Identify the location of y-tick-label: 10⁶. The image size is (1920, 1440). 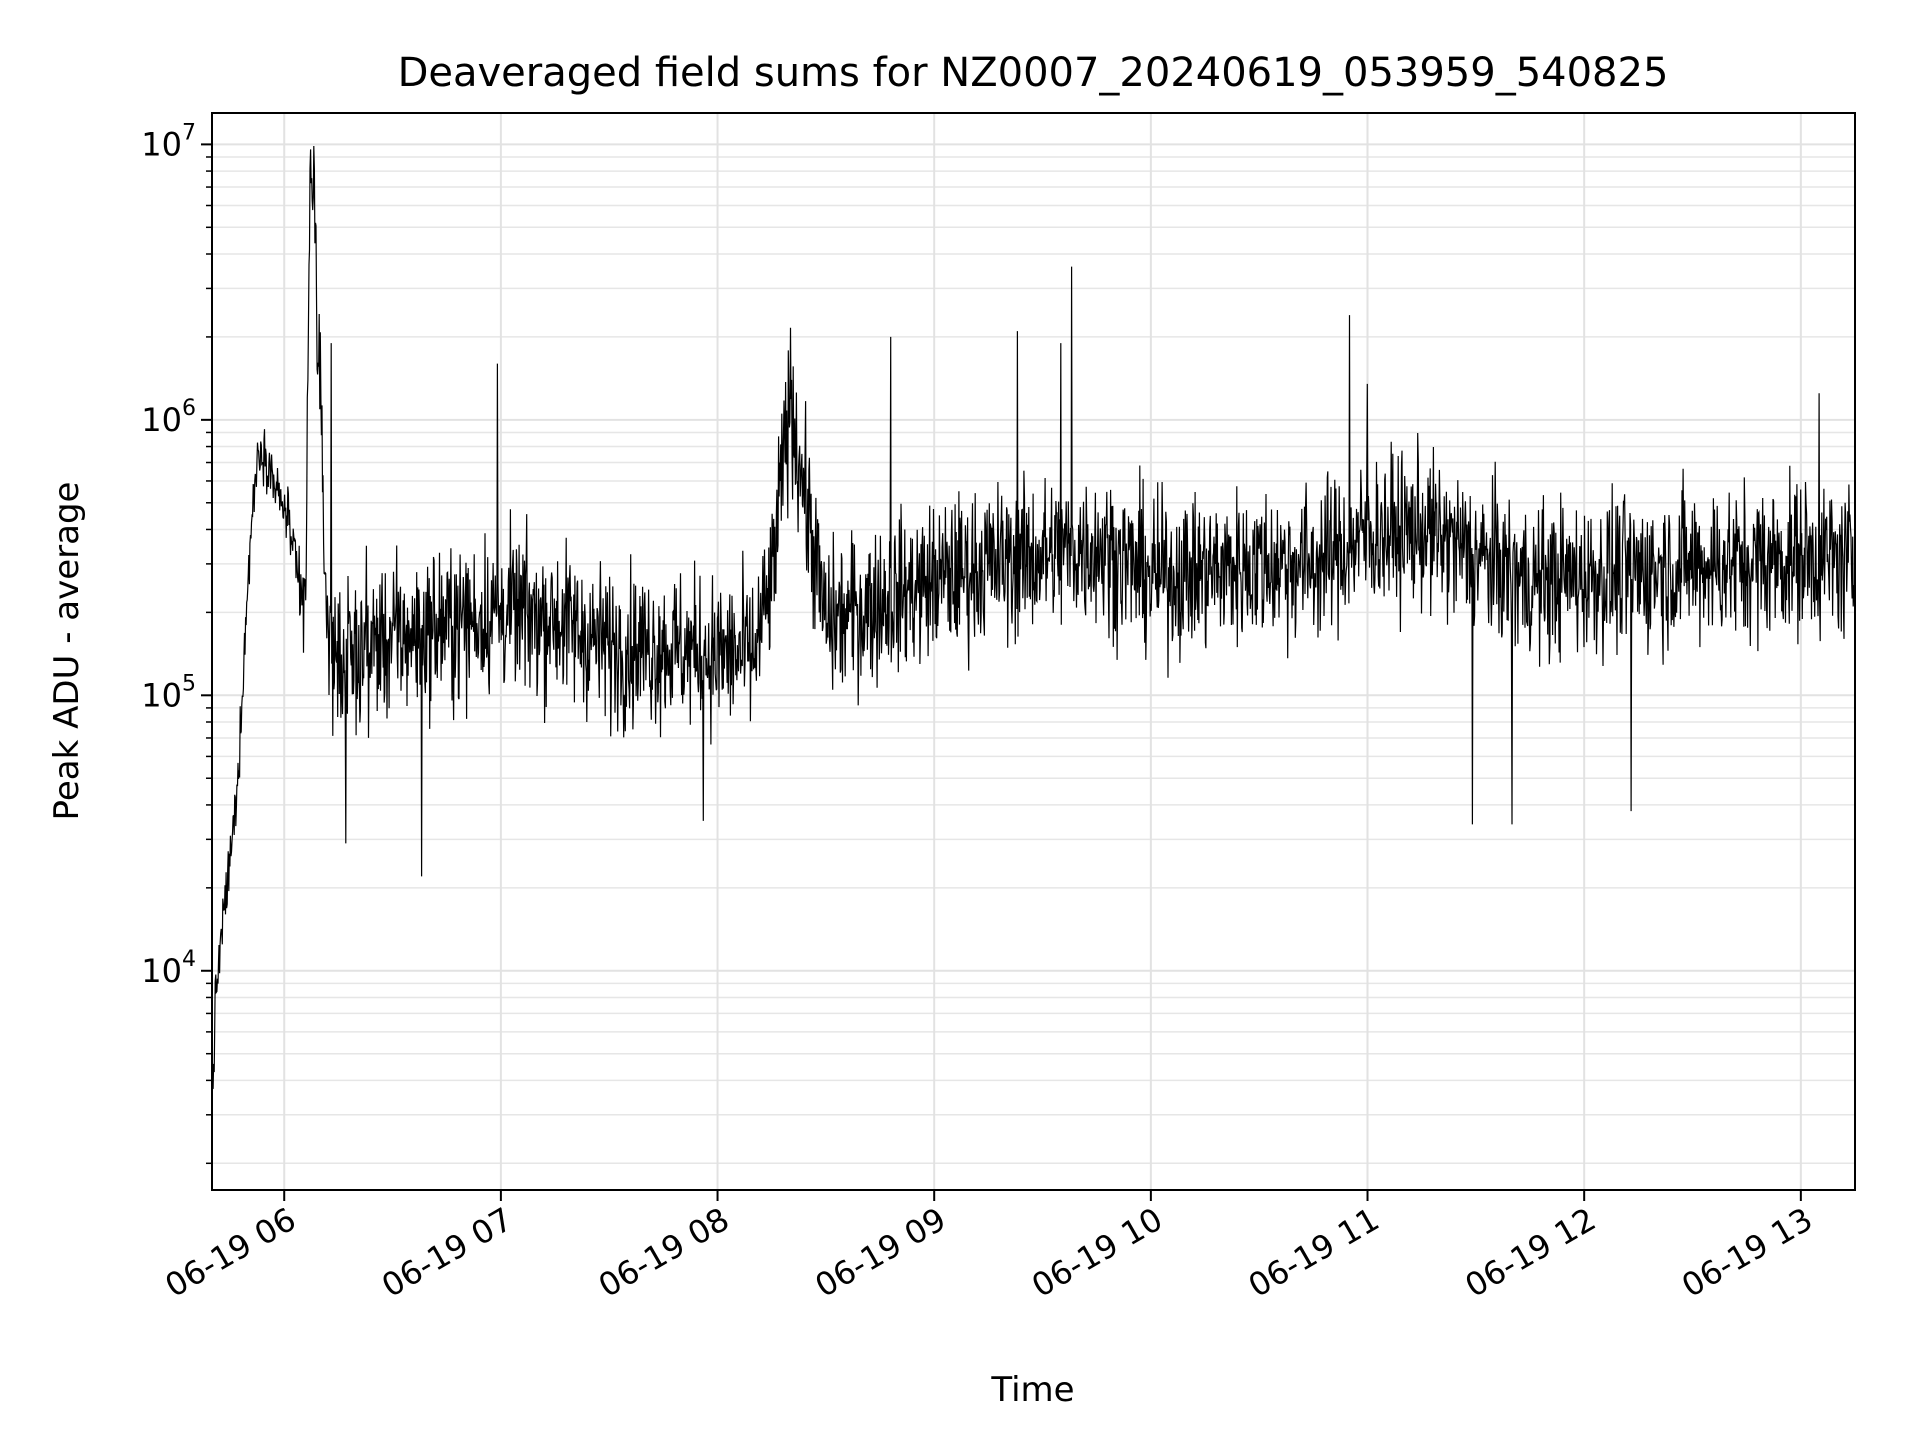
(168, 417).